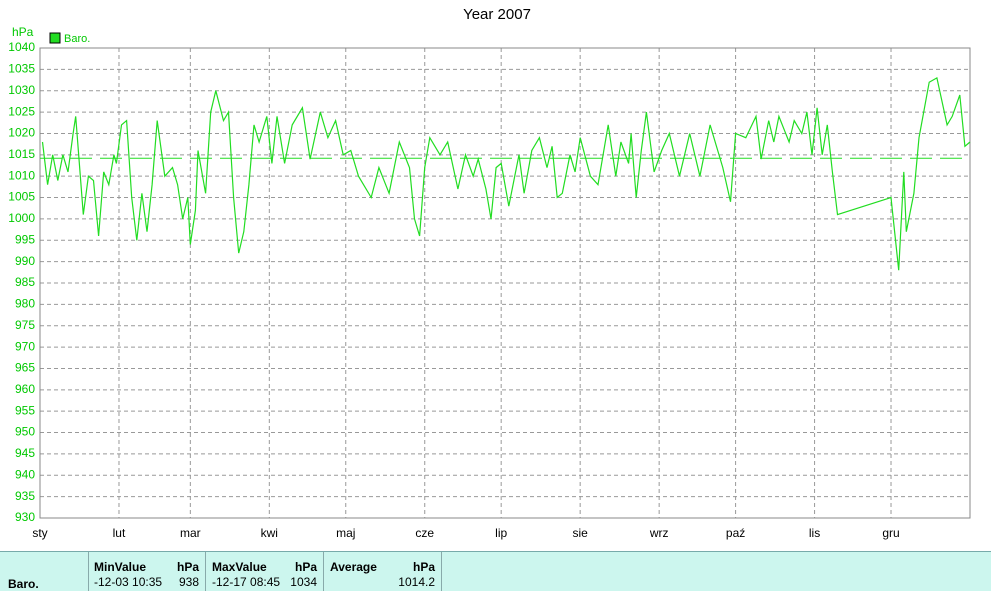 Image resolution: width=991 pixels, height=591 pixels. I want to click on cell: Baro., so click(44, 571).